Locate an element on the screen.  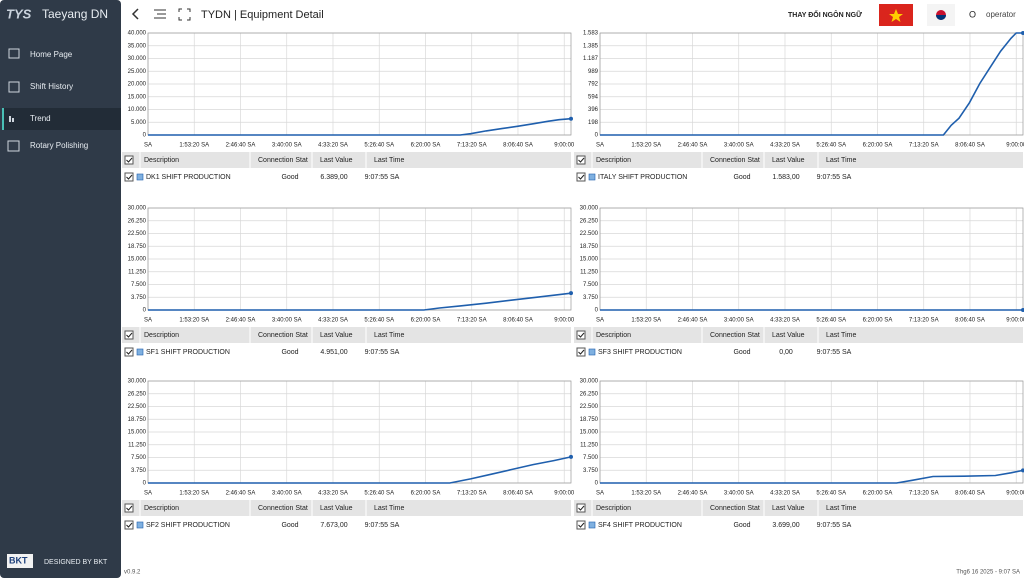
table-cell: 6.389,00 is located at coordinates (333, 177).